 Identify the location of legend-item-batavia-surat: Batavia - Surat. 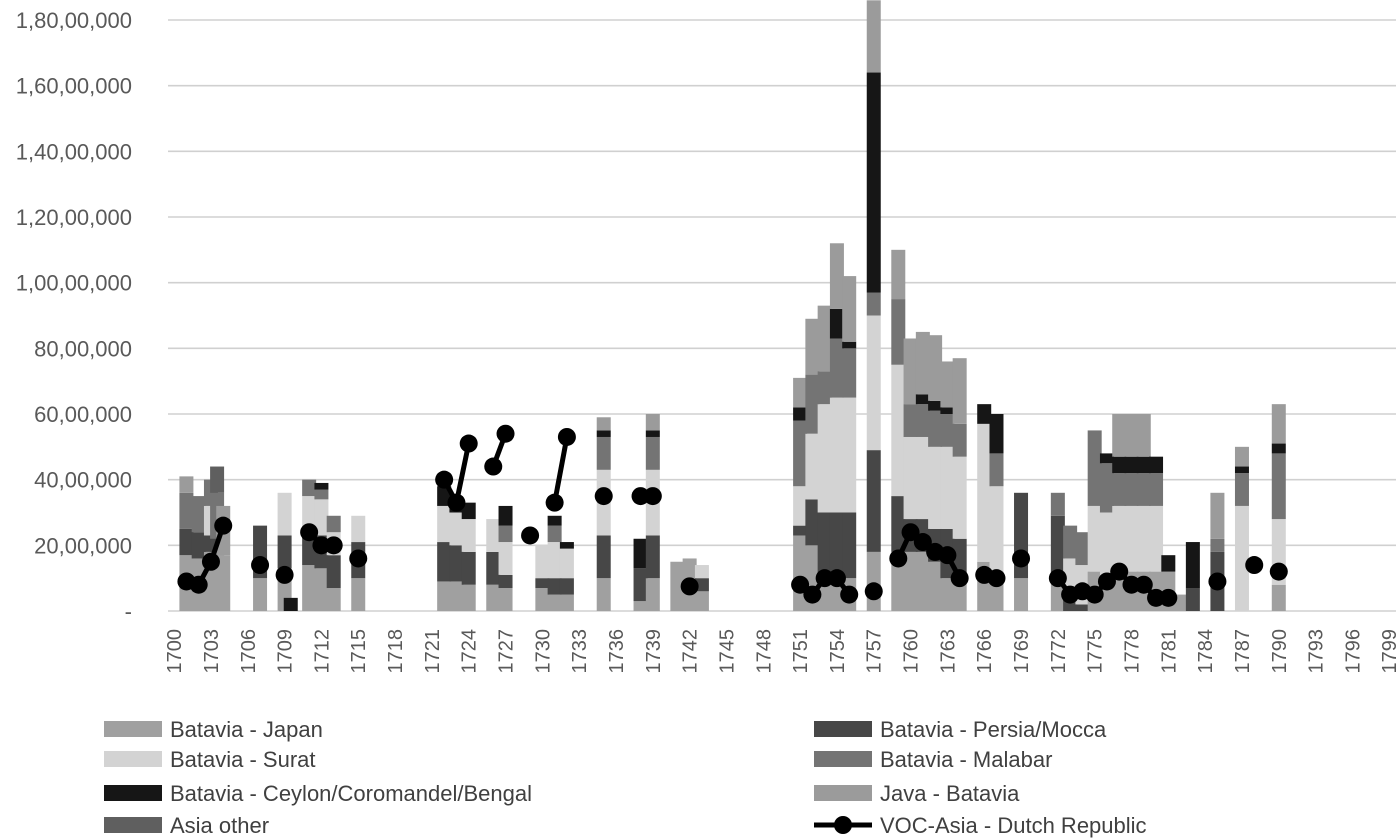
(210, 759).